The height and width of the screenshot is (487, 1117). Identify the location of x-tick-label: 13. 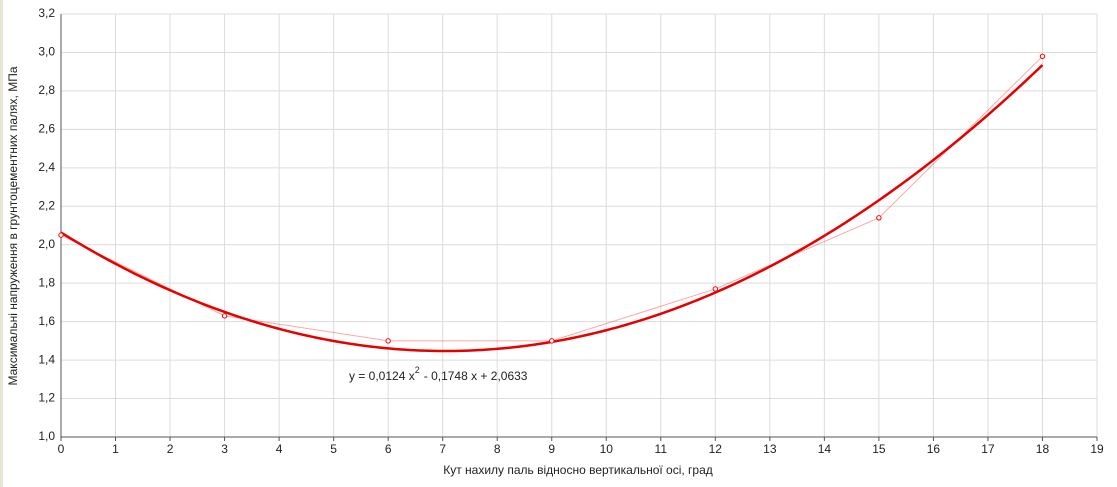
(770, 449).